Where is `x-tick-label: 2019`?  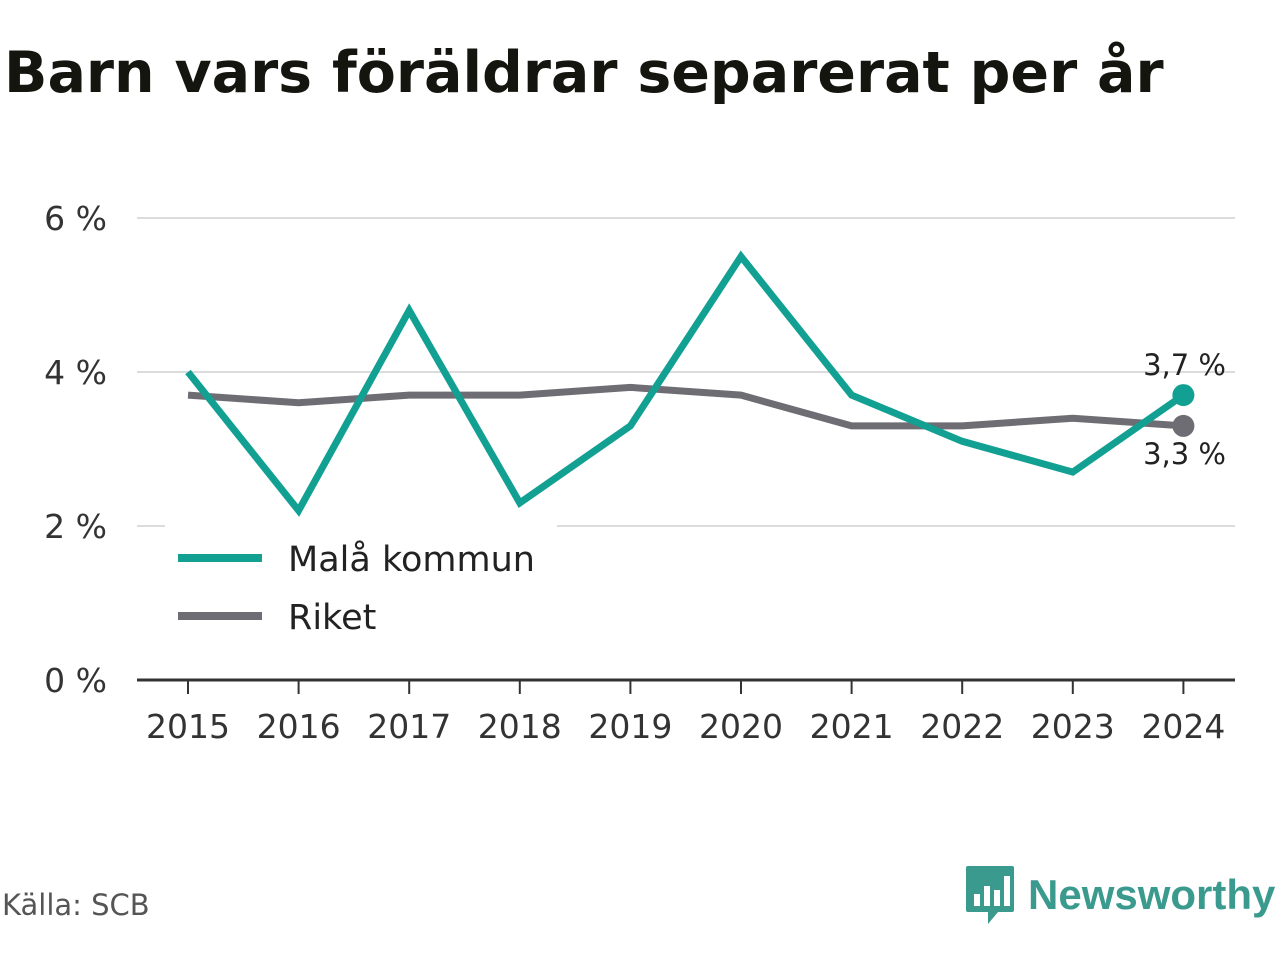 x-tick-label: 2019 is located at coordinates (630, 726).